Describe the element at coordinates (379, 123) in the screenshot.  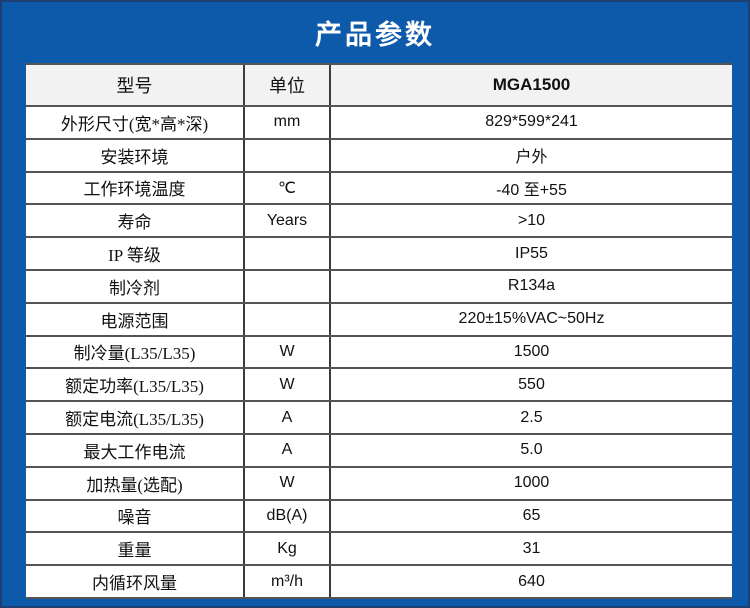
I see `table-row: 外形尺寸(宽*高*深) mm 829*599*241` at that location.